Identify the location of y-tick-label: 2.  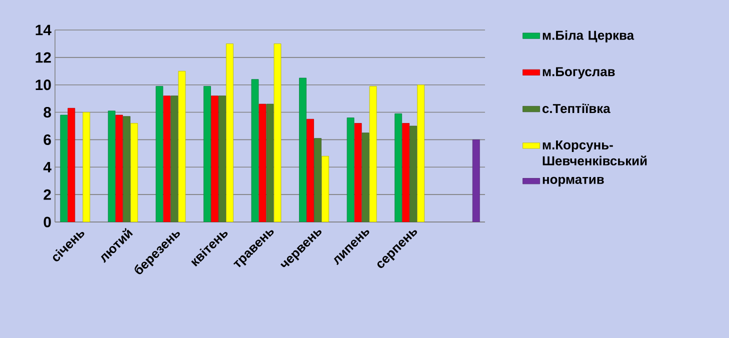
(47, 194).